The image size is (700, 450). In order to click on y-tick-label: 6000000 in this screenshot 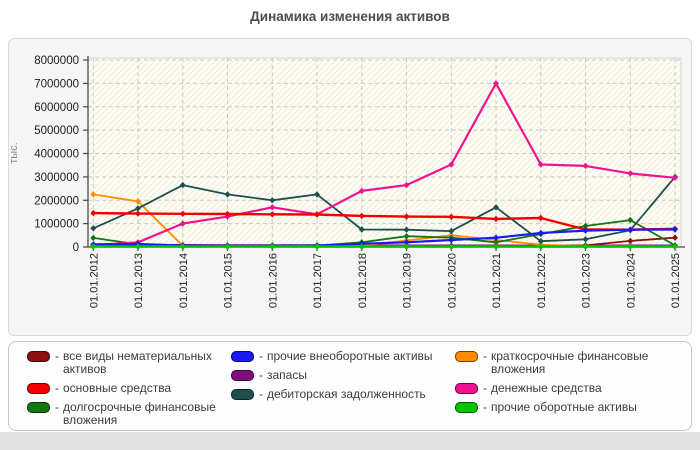, I will do `click(56, 108)`.